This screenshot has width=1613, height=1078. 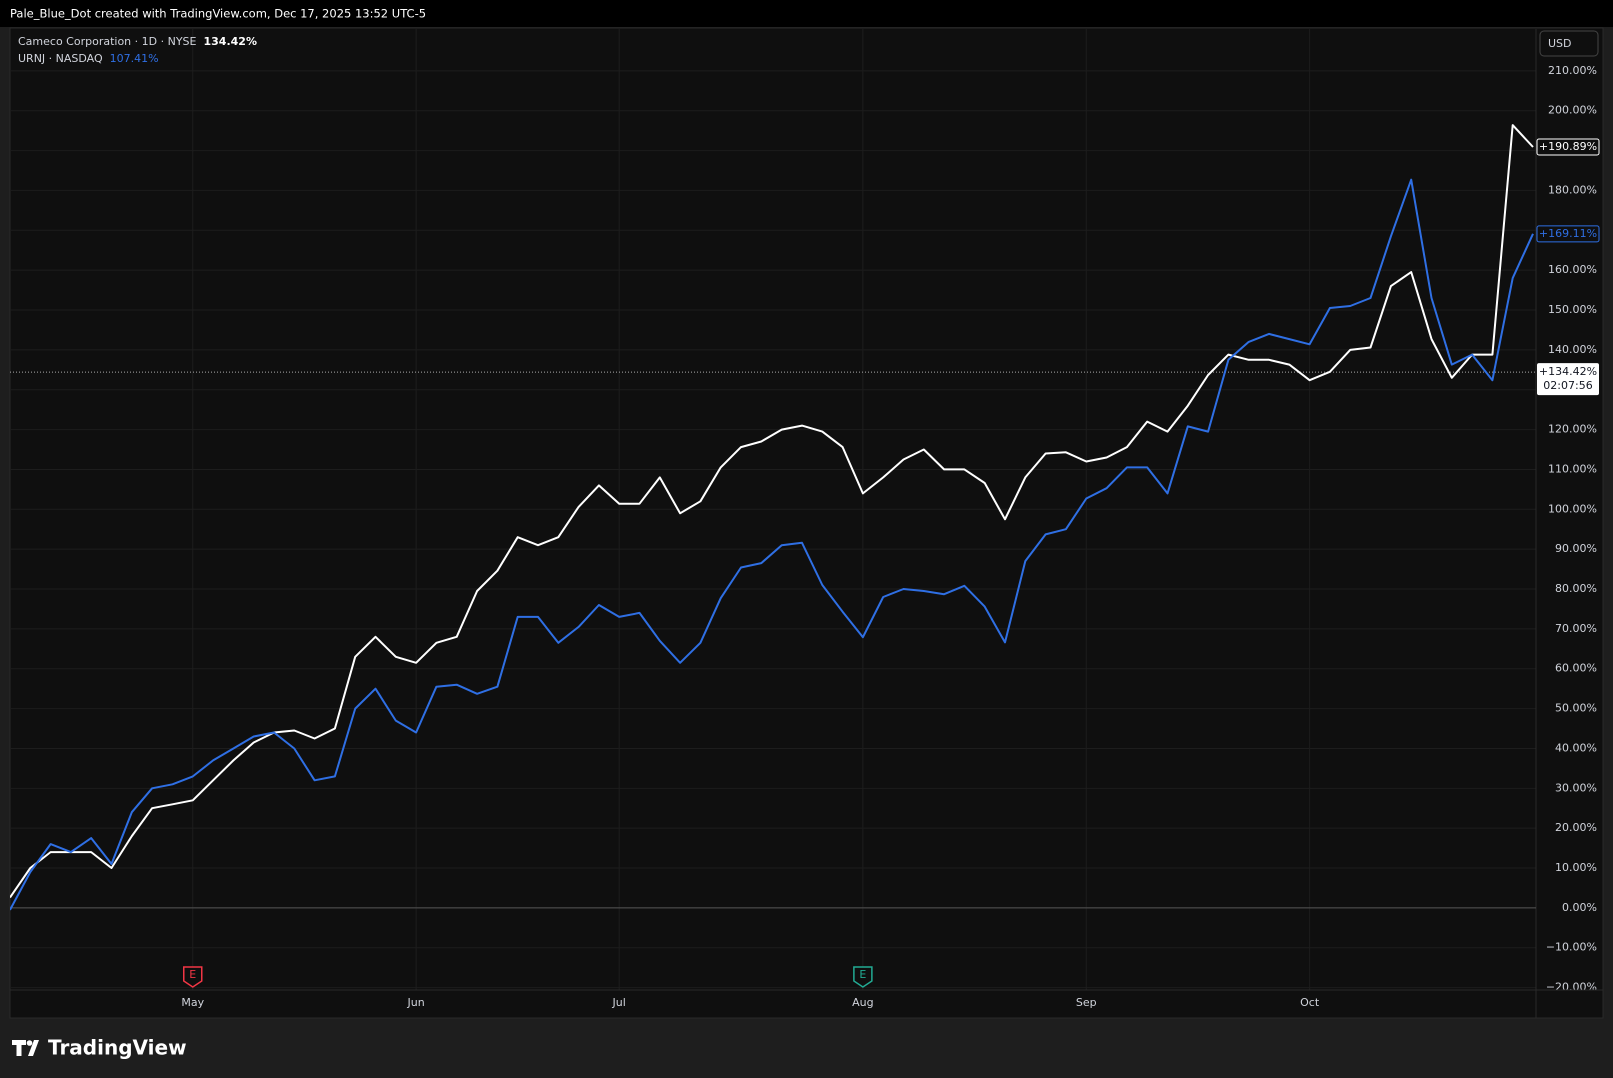 I want to click on y-tick-label: 180.00%, so click(x=1572, y=189).